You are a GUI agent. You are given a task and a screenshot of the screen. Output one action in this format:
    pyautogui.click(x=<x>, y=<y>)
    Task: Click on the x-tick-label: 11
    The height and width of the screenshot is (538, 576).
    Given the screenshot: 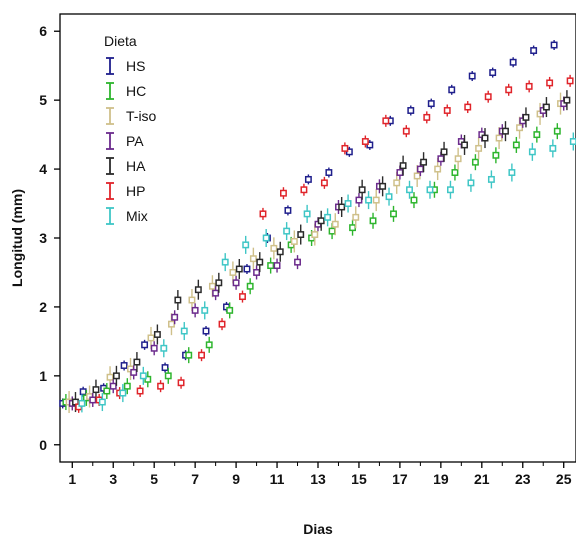 What is the action you would take?
    pyautogui.click(x=277, y=479)
    